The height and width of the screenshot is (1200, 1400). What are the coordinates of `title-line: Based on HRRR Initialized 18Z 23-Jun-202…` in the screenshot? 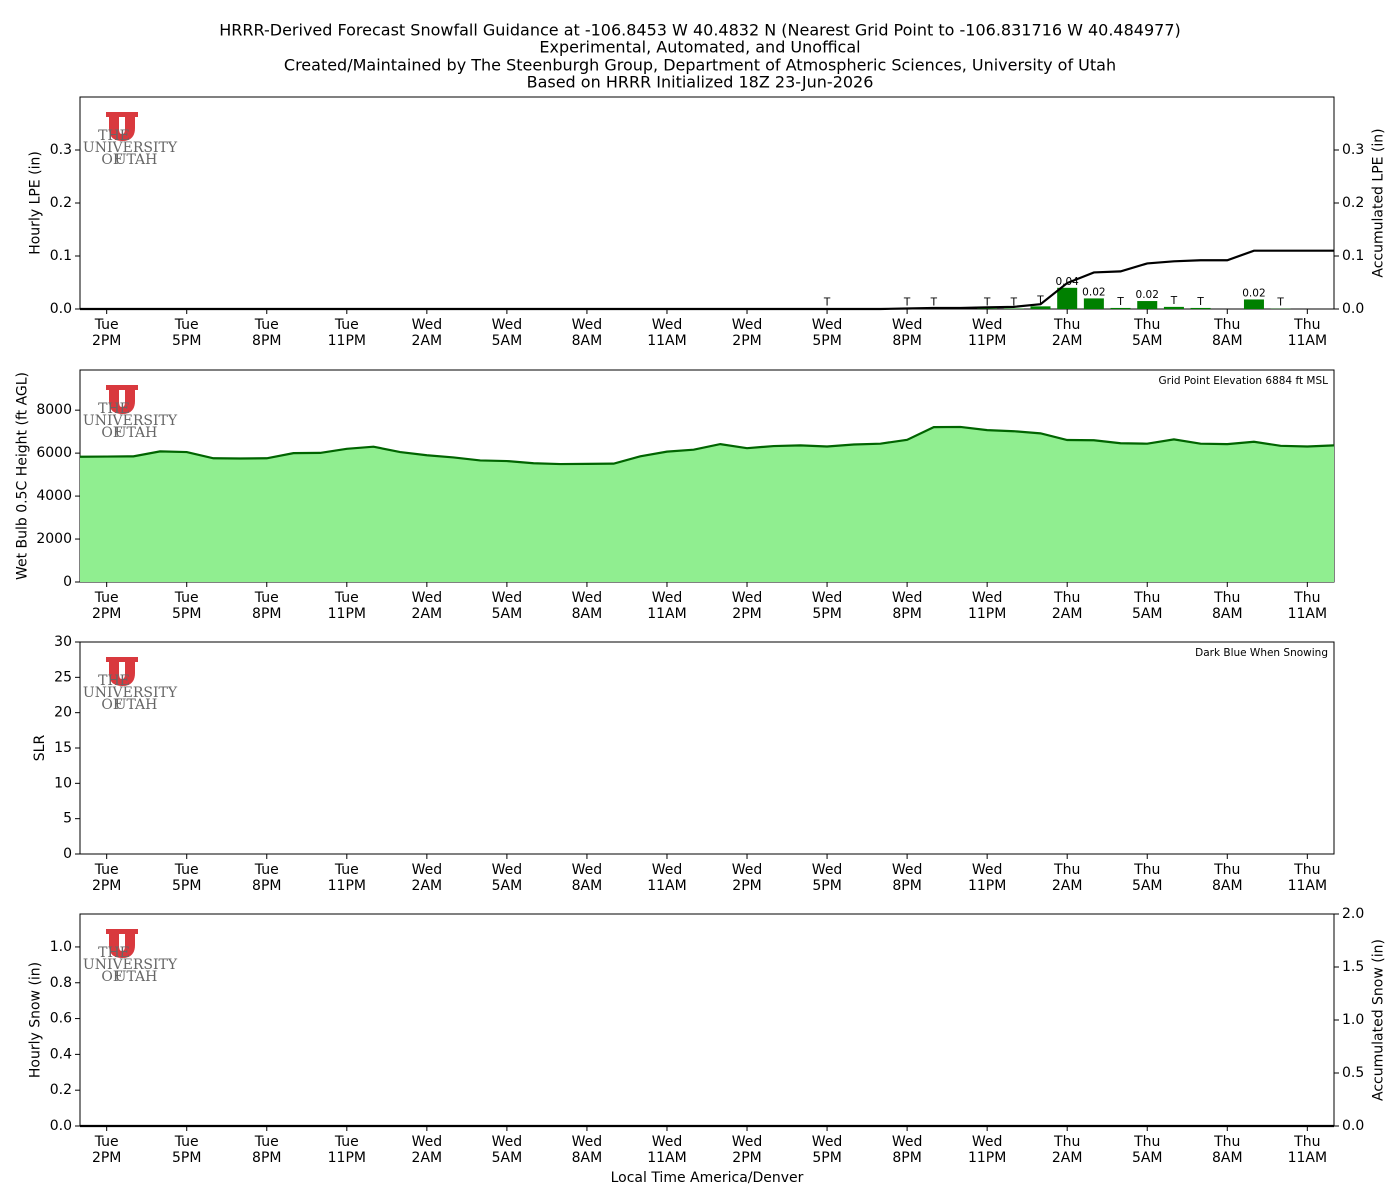 It's located at (700, 82).